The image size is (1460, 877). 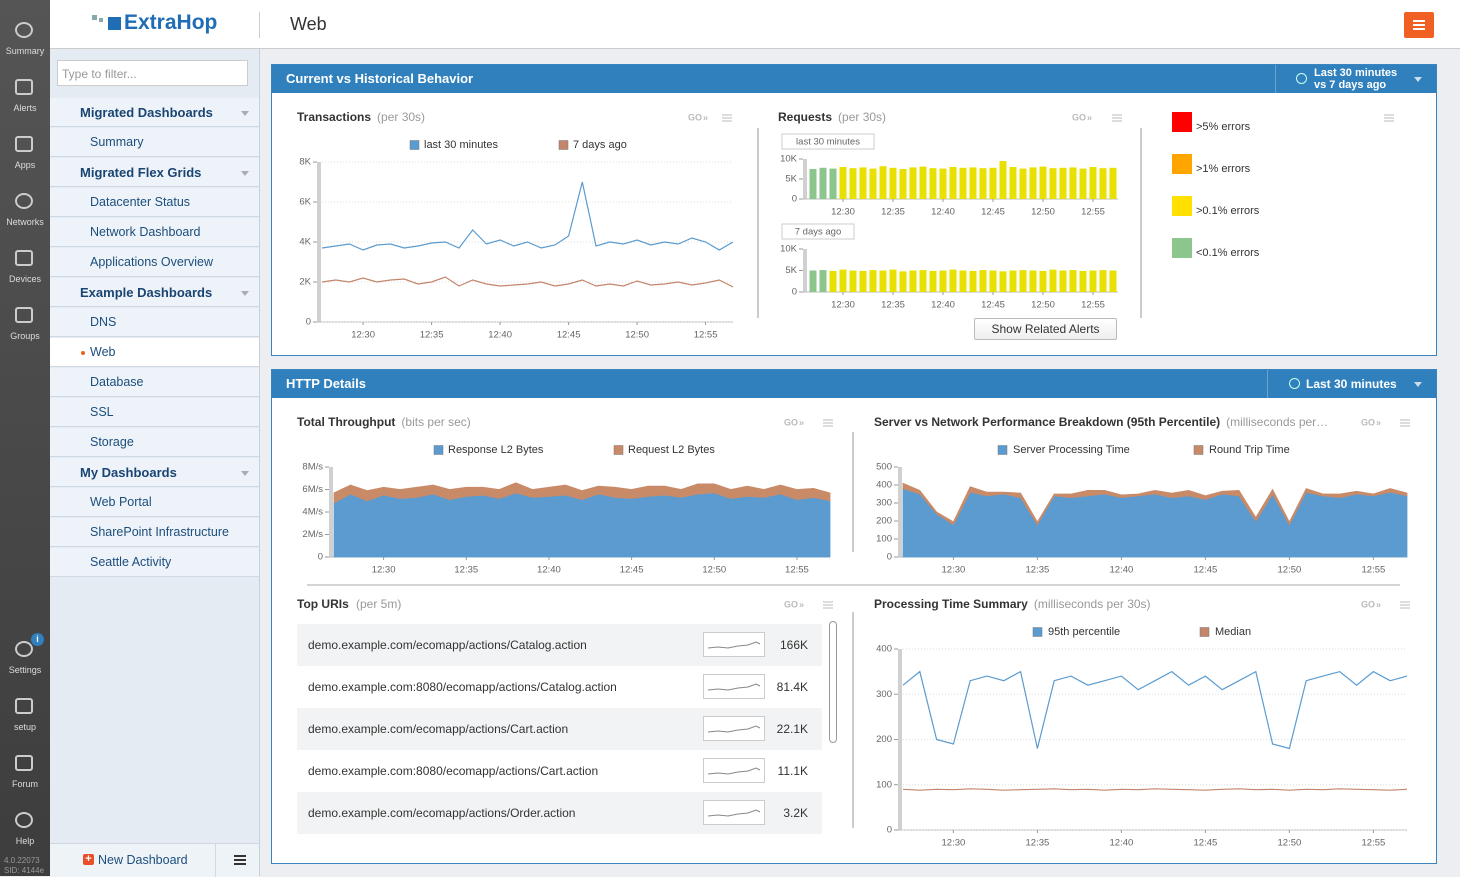 I want to click on header: ExtraHop Web, so click(x=755, y=24).